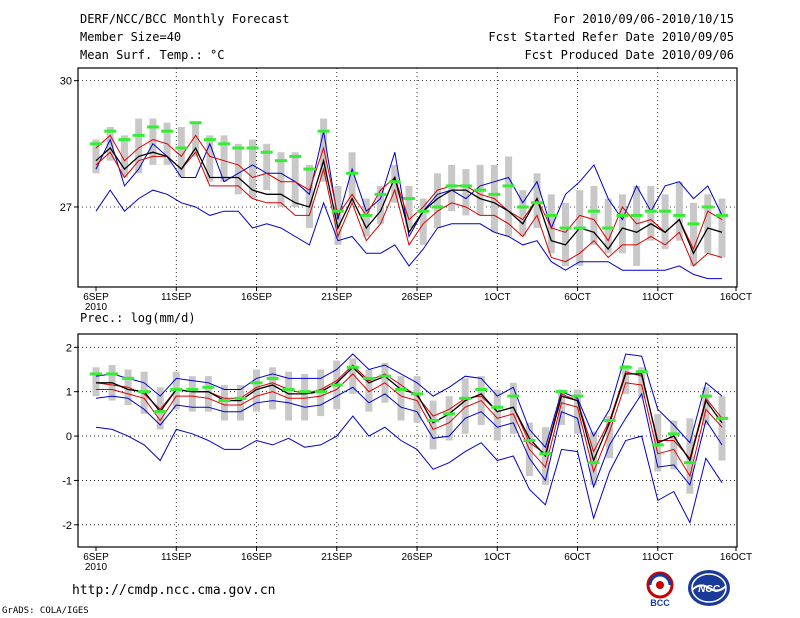 The height and width of the screenshot is (618, 800). I want to click on prec-xtick-label: 6OCT, so click(577, 557).